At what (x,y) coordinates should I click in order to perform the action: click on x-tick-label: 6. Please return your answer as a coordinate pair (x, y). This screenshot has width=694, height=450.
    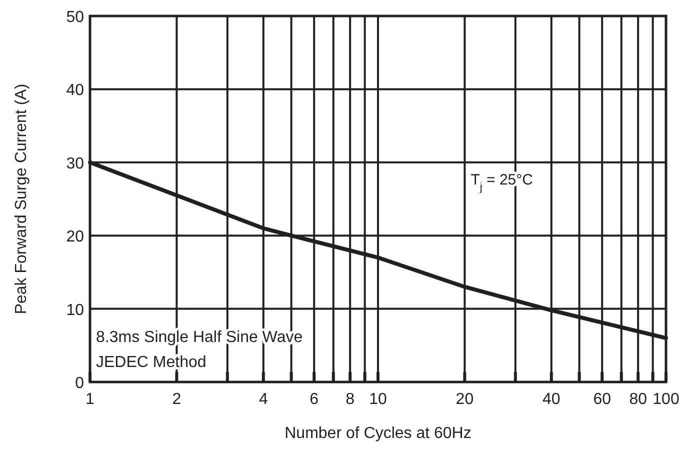
    Looking at the image, I should click on (314, 399).